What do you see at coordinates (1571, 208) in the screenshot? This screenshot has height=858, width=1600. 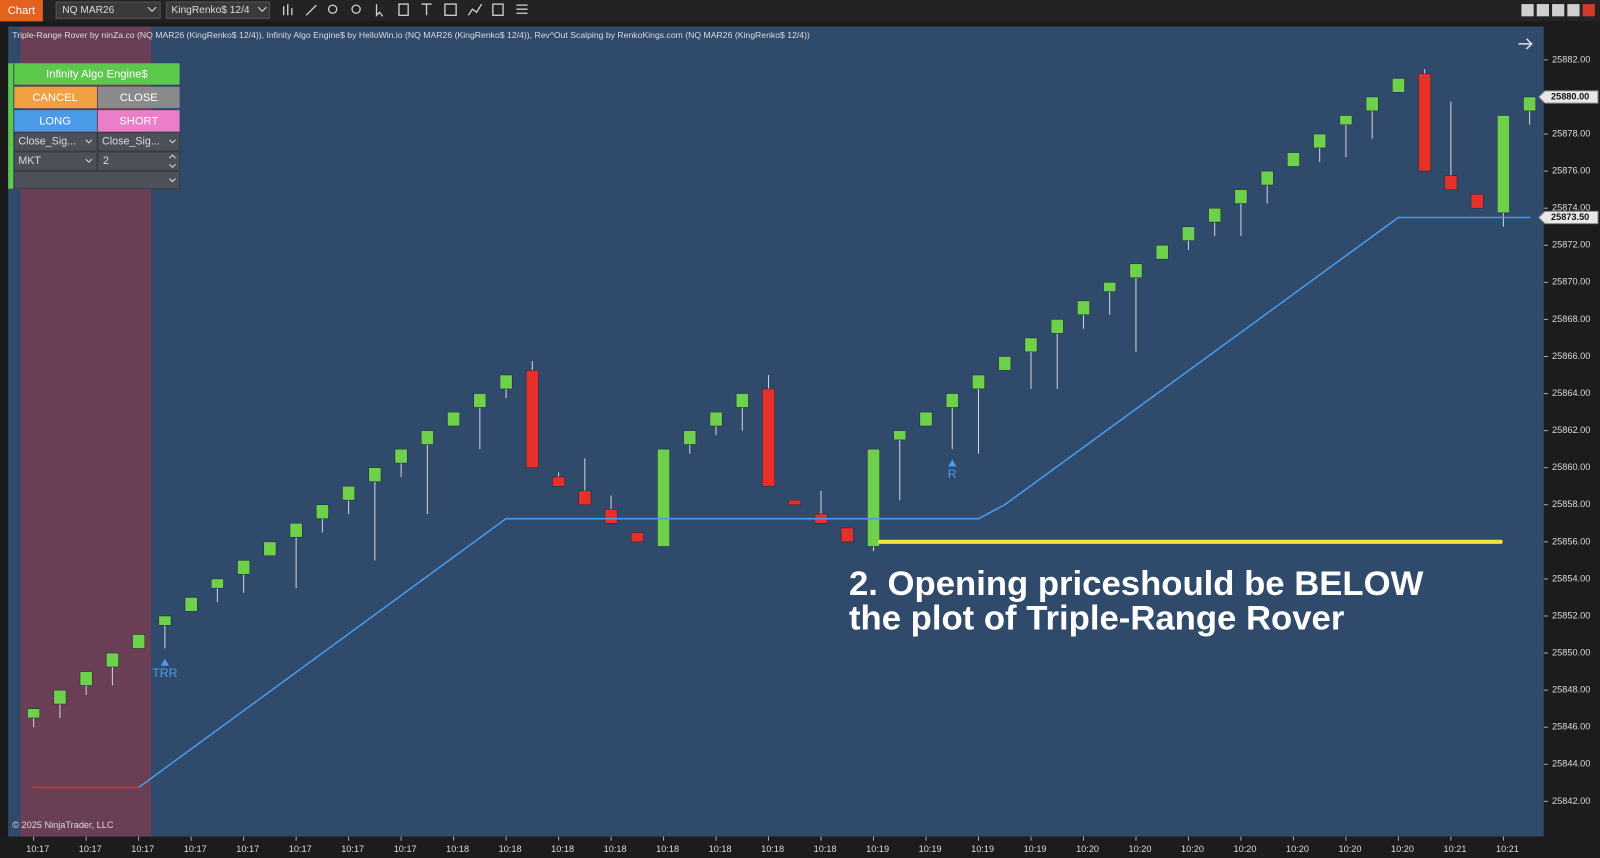 I see `y-tick-label: 25874.00` at bounding box center [1571, 208].